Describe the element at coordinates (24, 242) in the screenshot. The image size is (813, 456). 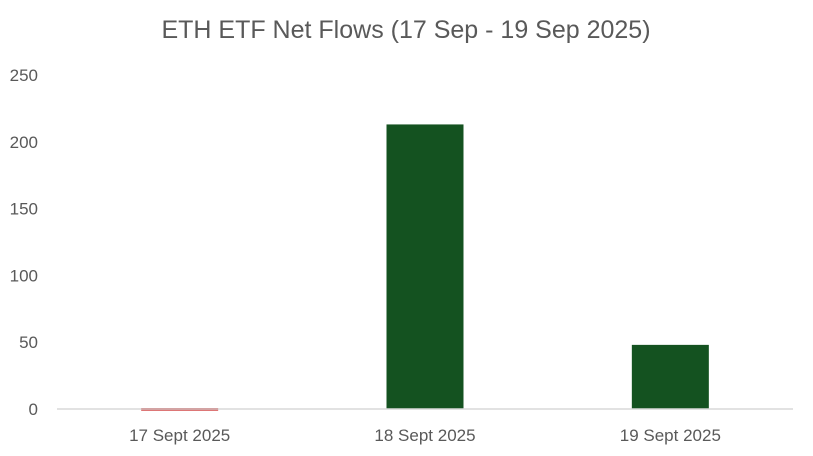
I see `y-axis-ticks: 0 50 100 150 200 250` at that location.